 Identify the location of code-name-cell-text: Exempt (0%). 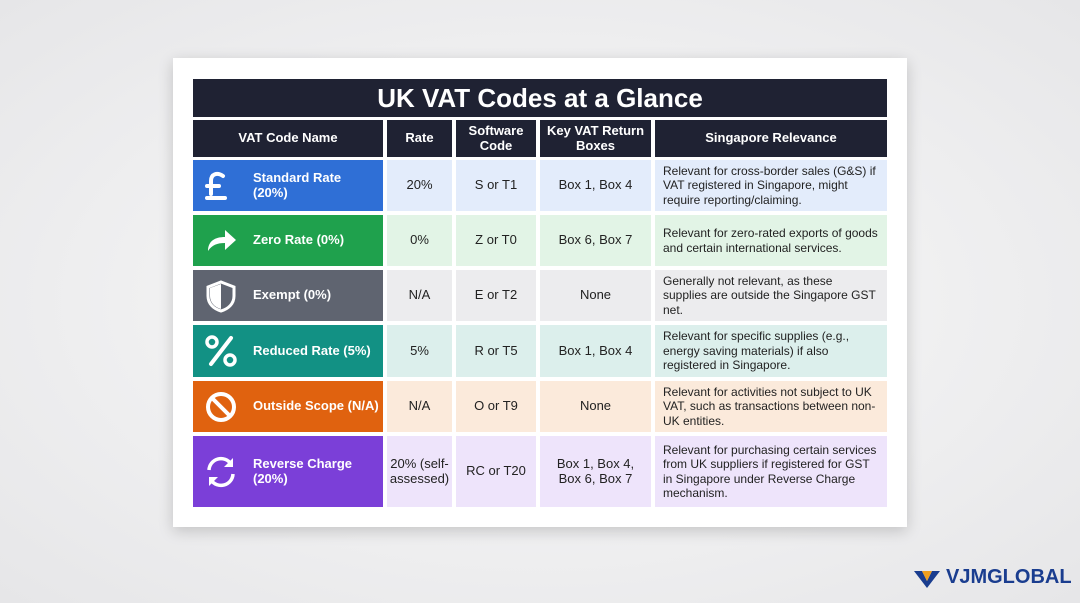
(292, 295).